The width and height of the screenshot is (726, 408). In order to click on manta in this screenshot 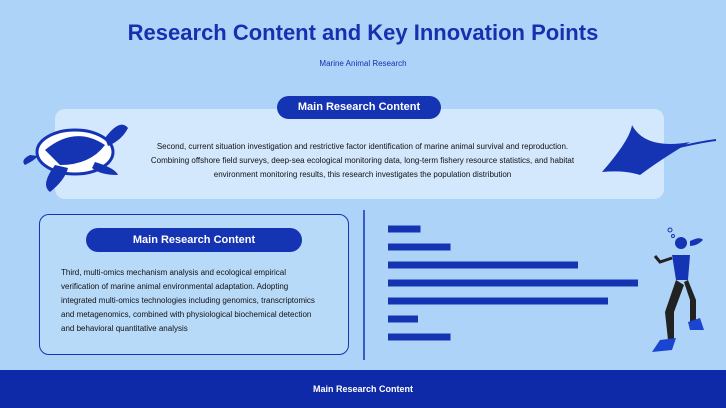, I will do `click(659, 150)`.